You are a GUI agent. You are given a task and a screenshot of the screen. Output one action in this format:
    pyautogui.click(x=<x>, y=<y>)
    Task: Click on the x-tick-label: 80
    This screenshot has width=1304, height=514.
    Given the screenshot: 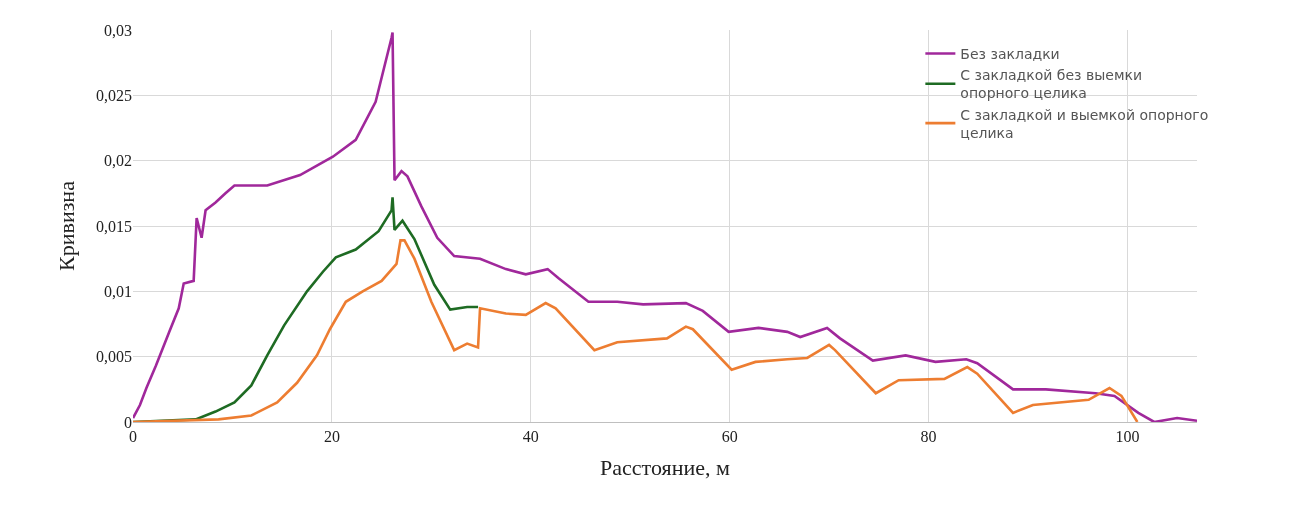 What is the action you would take?
    pyautogui.click(x=928, y=437)
    